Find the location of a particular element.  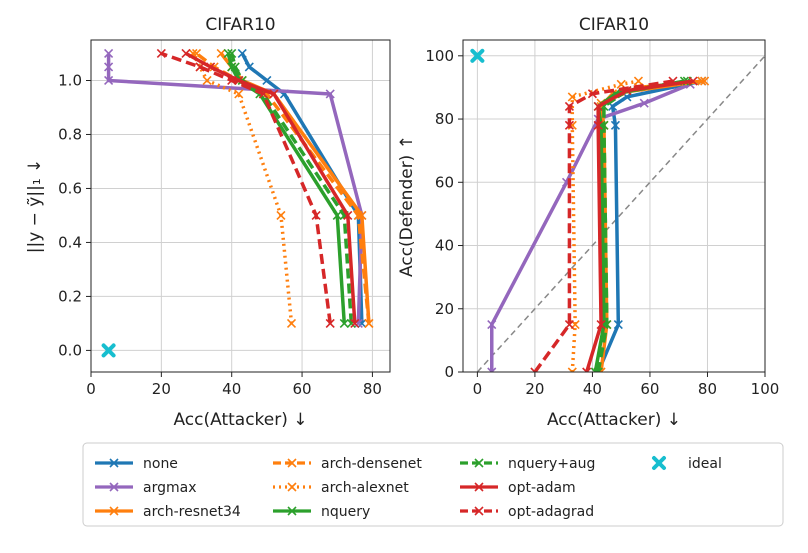

legend-label: ideal is located at coordinates (705, 464).